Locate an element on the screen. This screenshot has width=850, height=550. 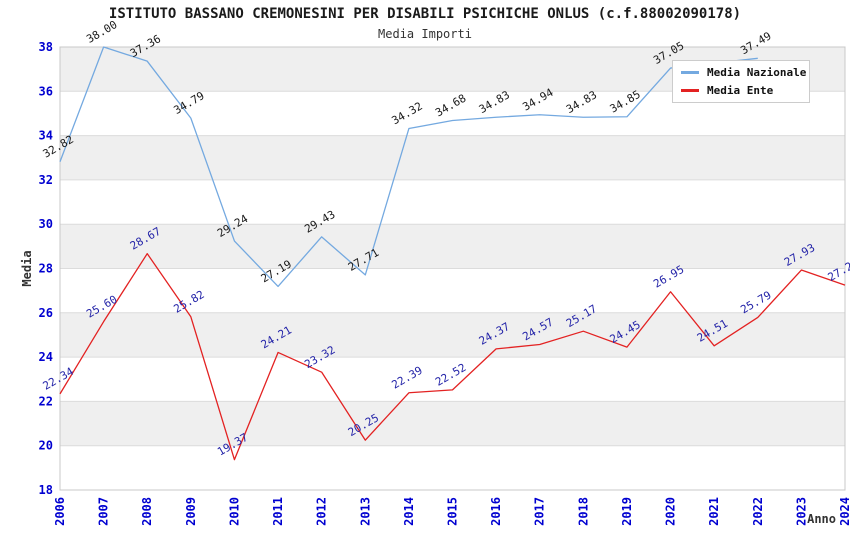
y-axis-title: Media is located at coordinates (27, 268).